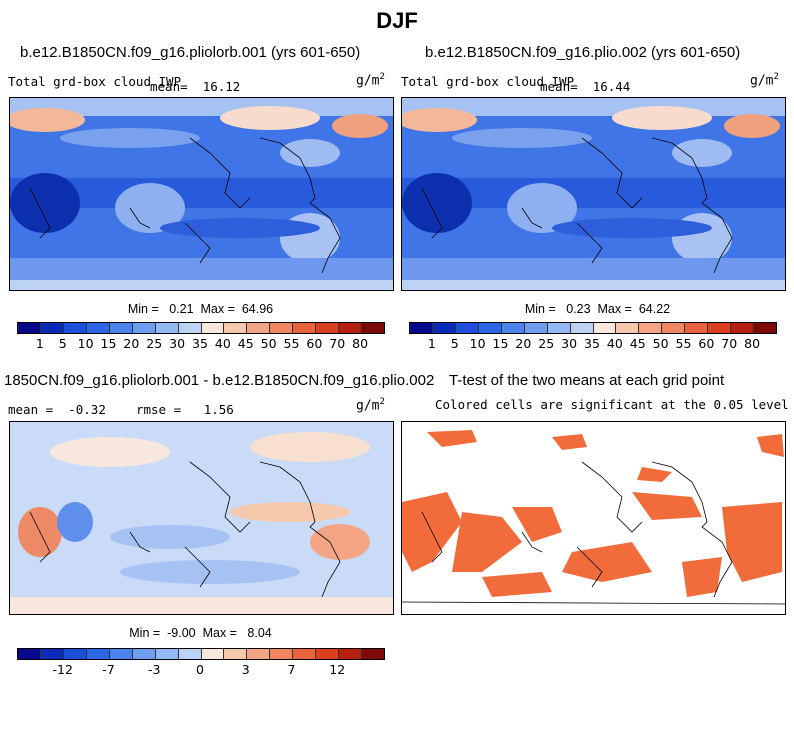 The height and width of the screenshot is (733, 794). I want to click on top-right-variable-label: Total grd-box cloud IWP, so click(488, 81).